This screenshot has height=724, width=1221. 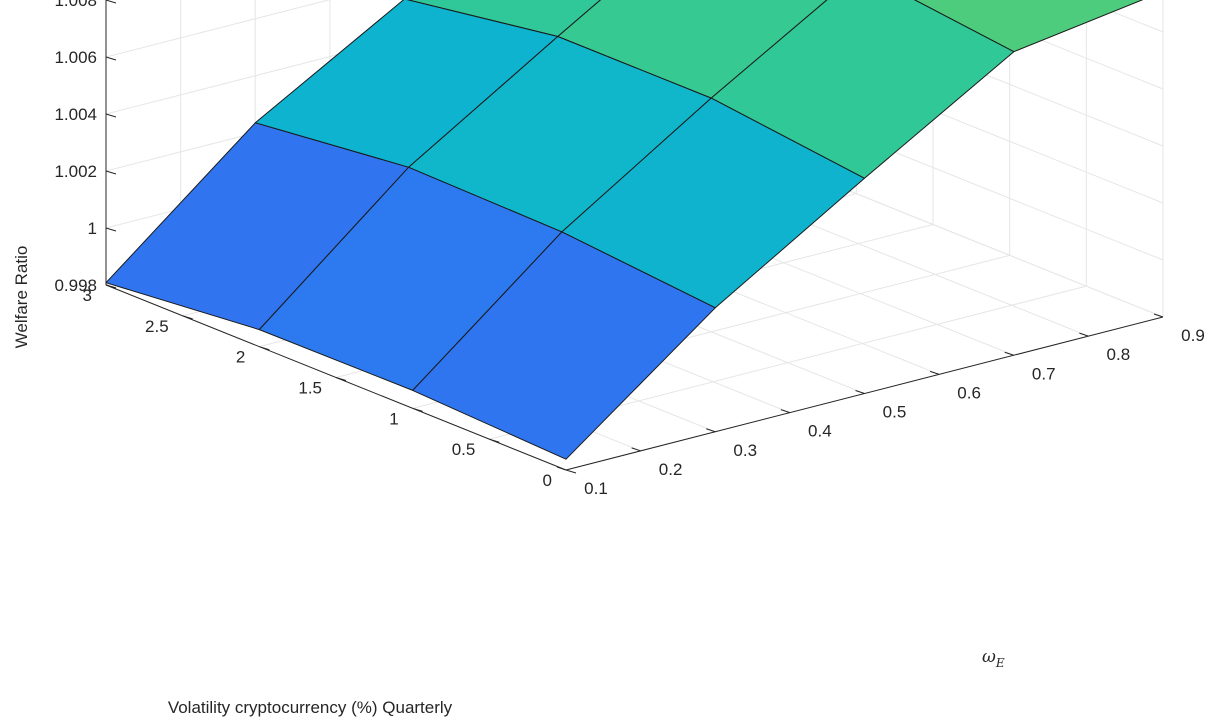 What do you see at coordinates (820, 431) in the screenshot?
I see `x-tick-label: 0.4` at bounding box center [820, 431].